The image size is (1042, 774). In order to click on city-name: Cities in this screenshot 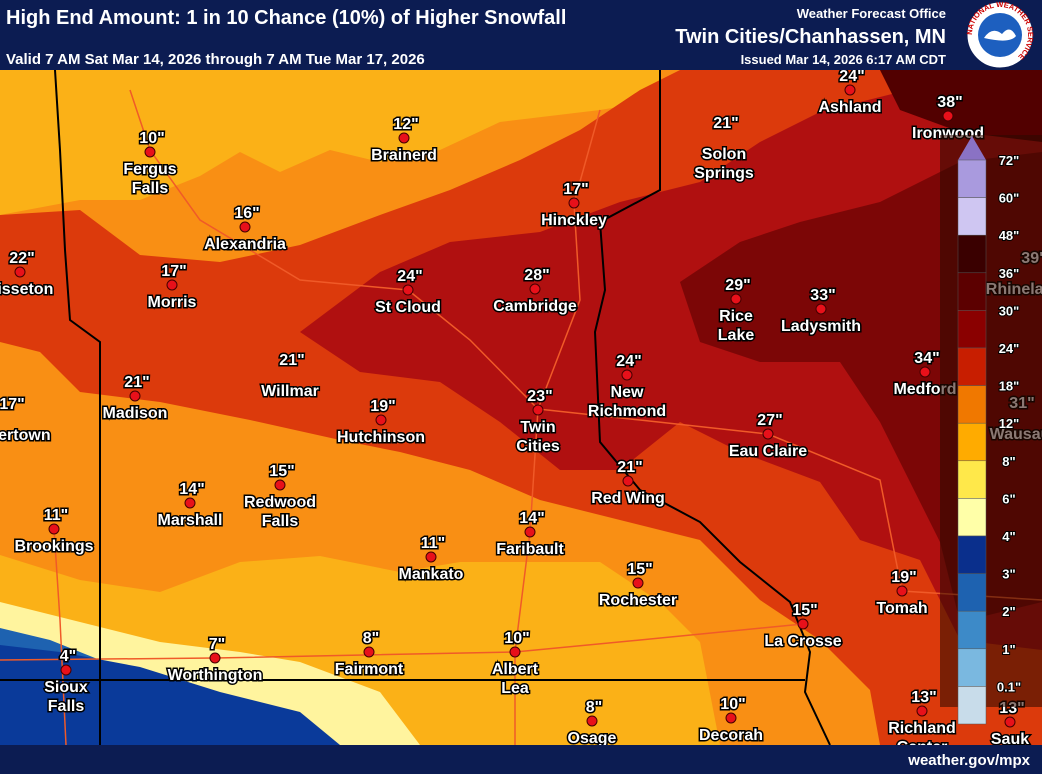, I will do `click(538, 446)`.